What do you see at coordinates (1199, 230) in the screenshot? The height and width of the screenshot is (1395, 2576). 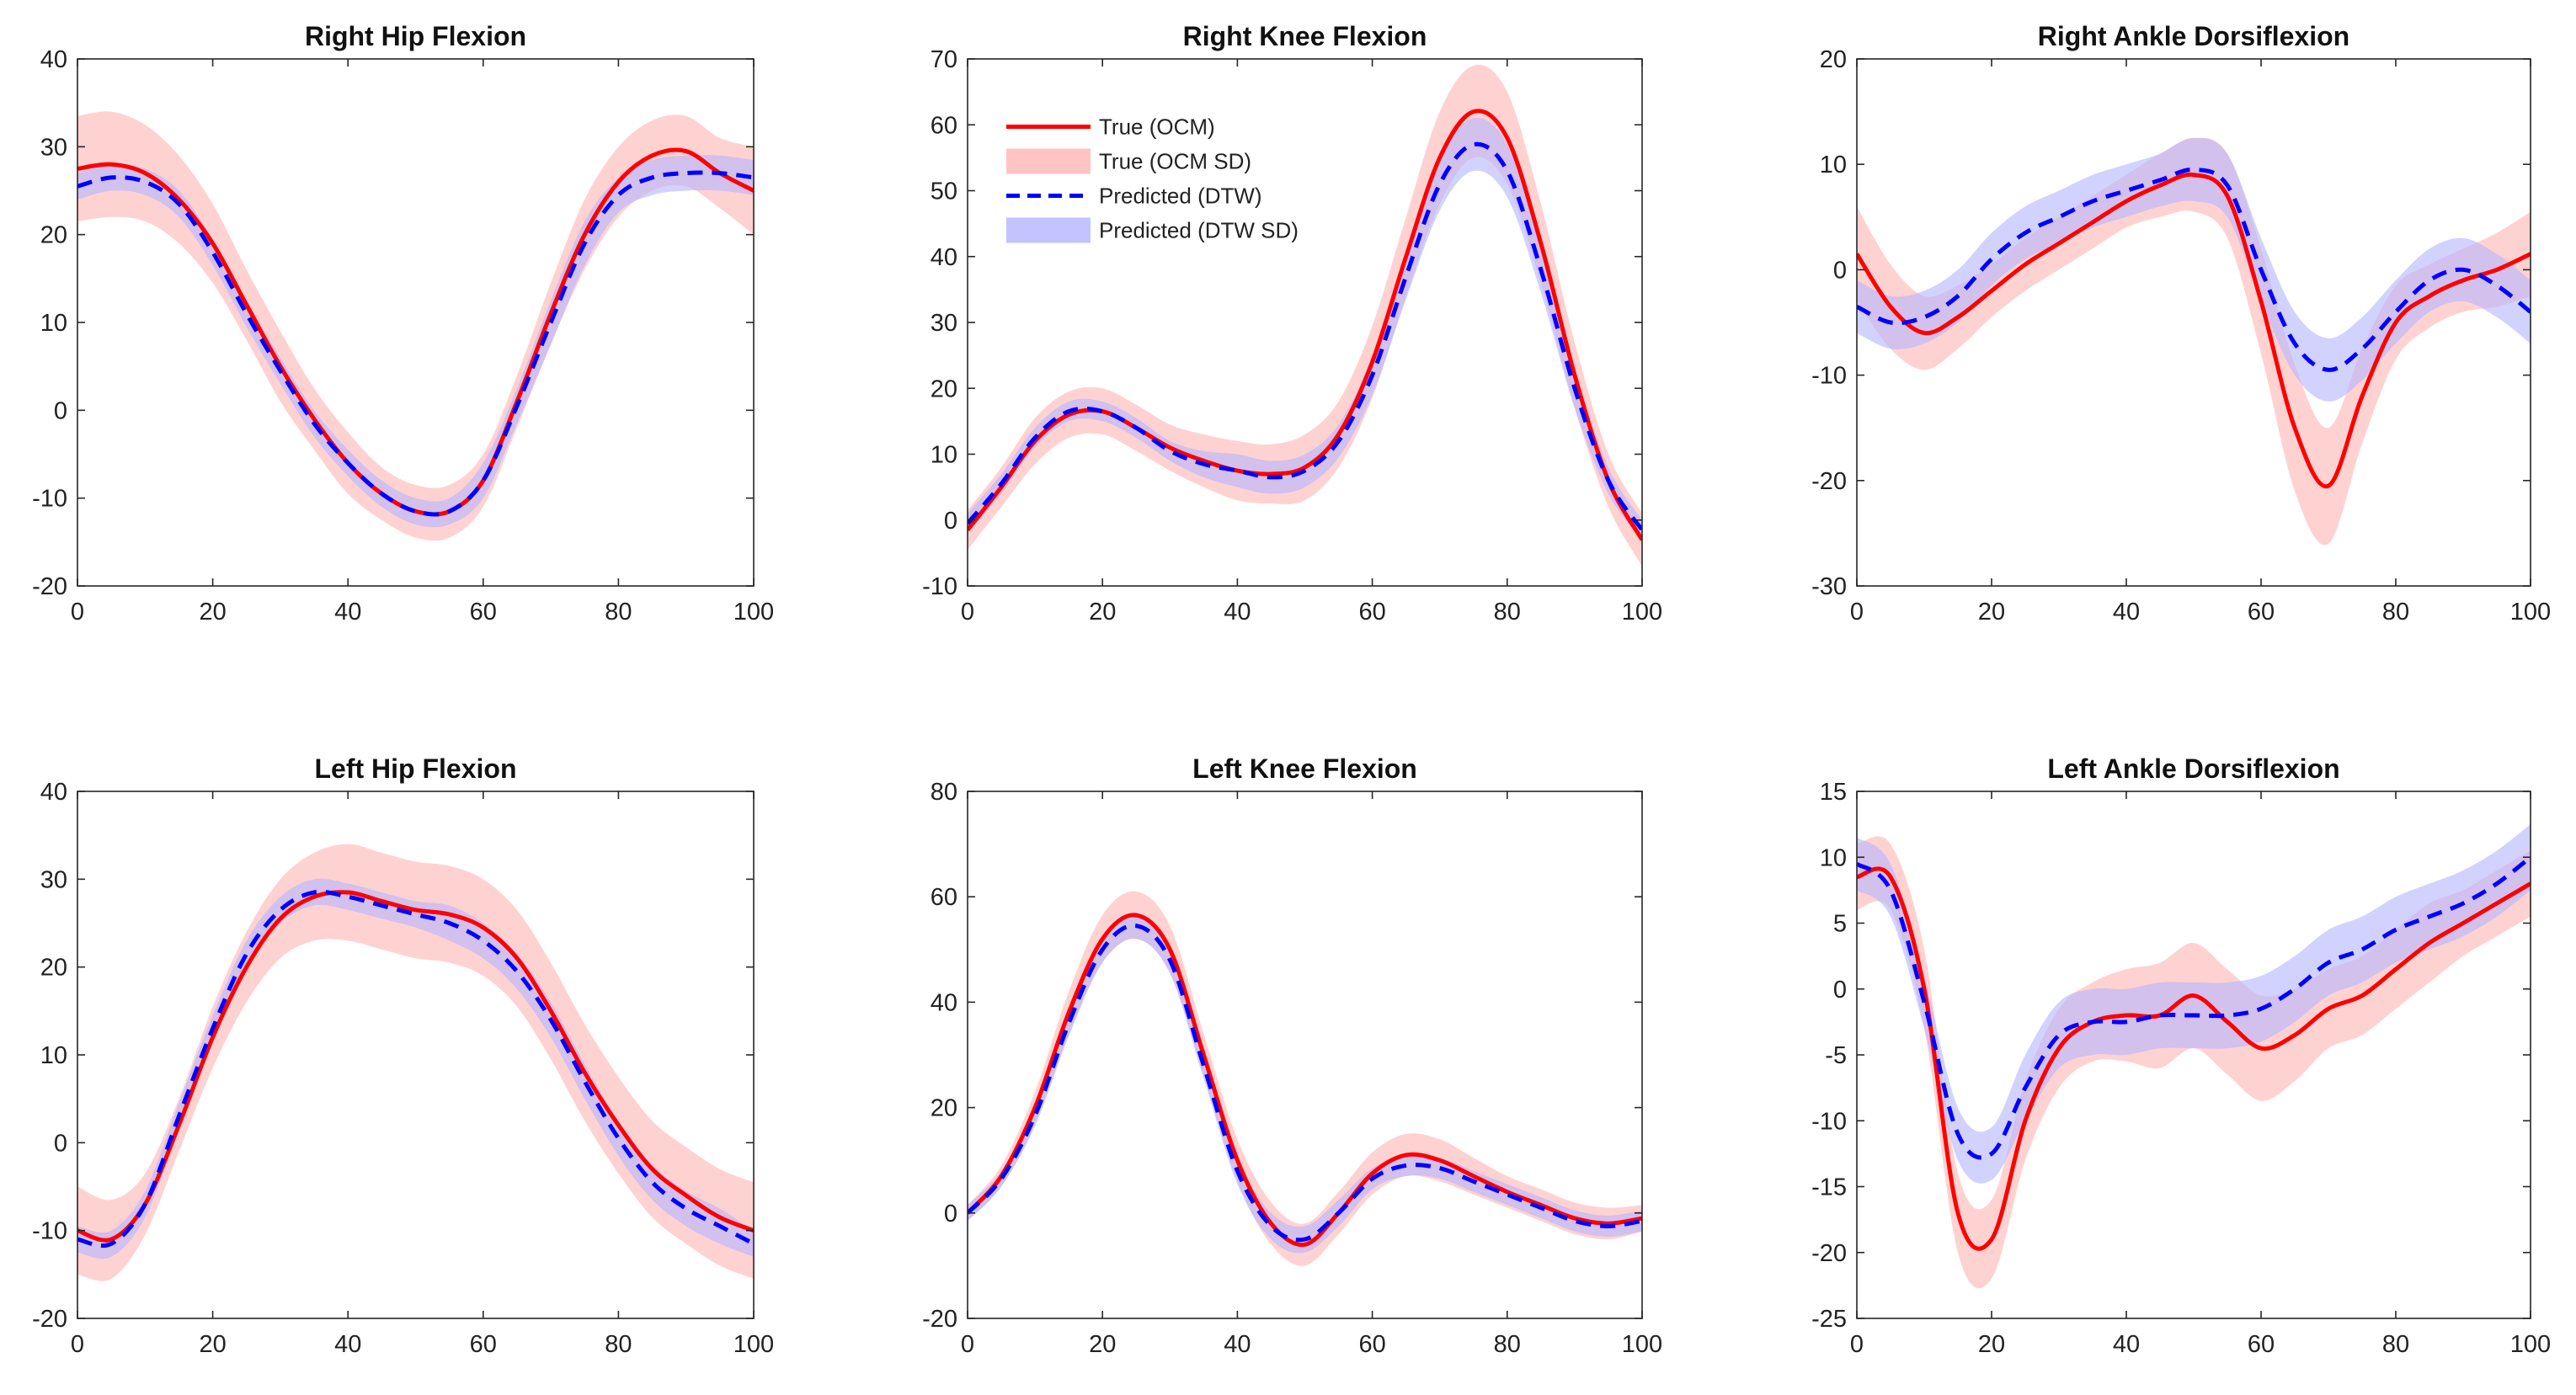 I see `legend-label: Predicted (DTW SD)` at bounding box center [1199, 230].